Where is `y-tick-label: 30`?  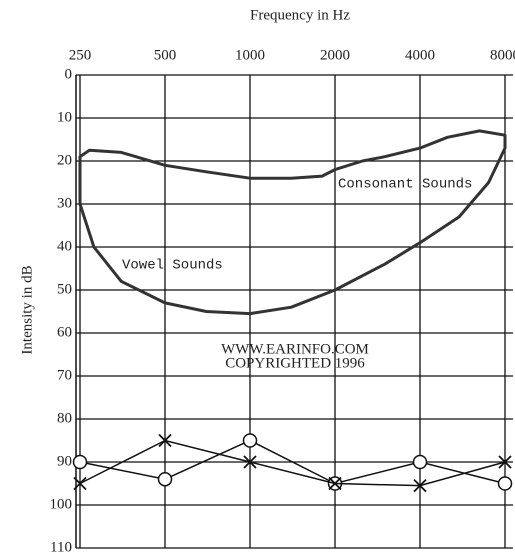
y-tick-label: 30 is located at coordinates (64, 203).